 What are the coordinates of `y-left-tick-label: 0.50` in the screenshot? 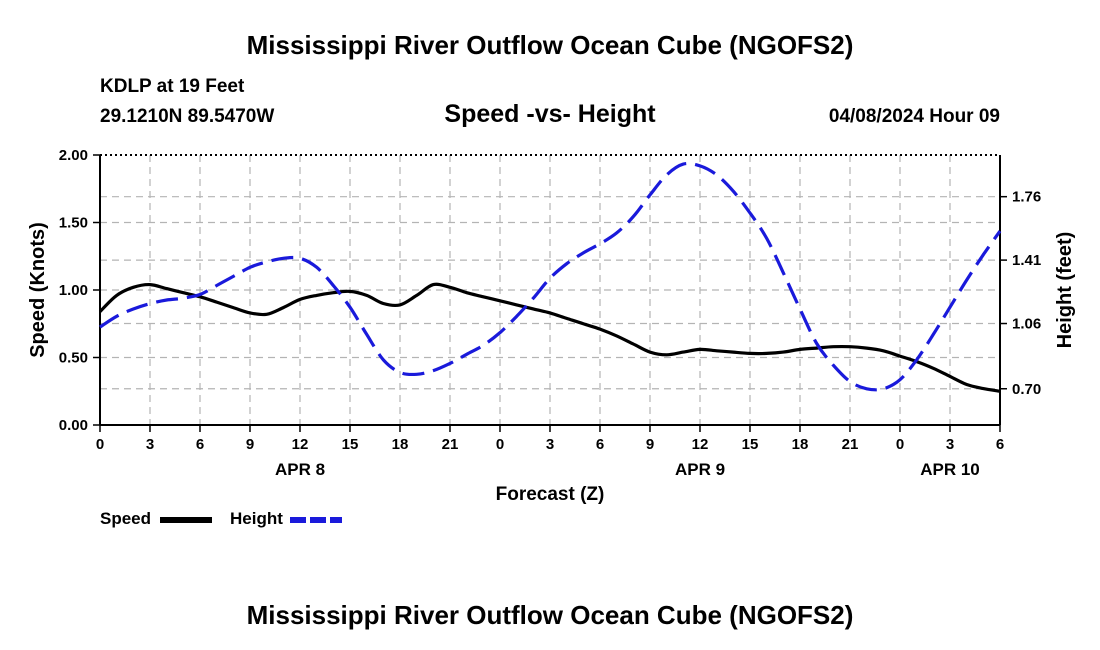 It's located at (73, 358).